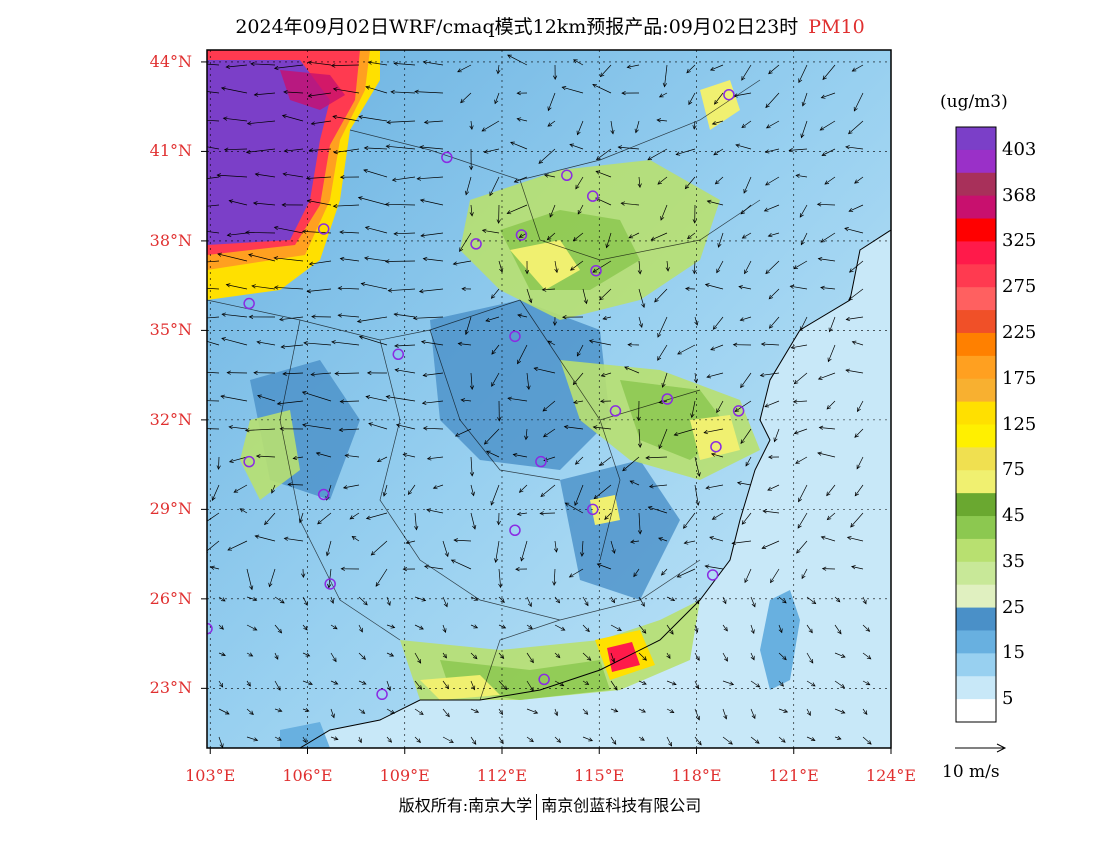 The height and width of the screenshot is (850, 1100). What do you see at coordinates (623, 657) in the screenshot?
I see `guangdong-hotspot-core` at bounding box center [623, 657].